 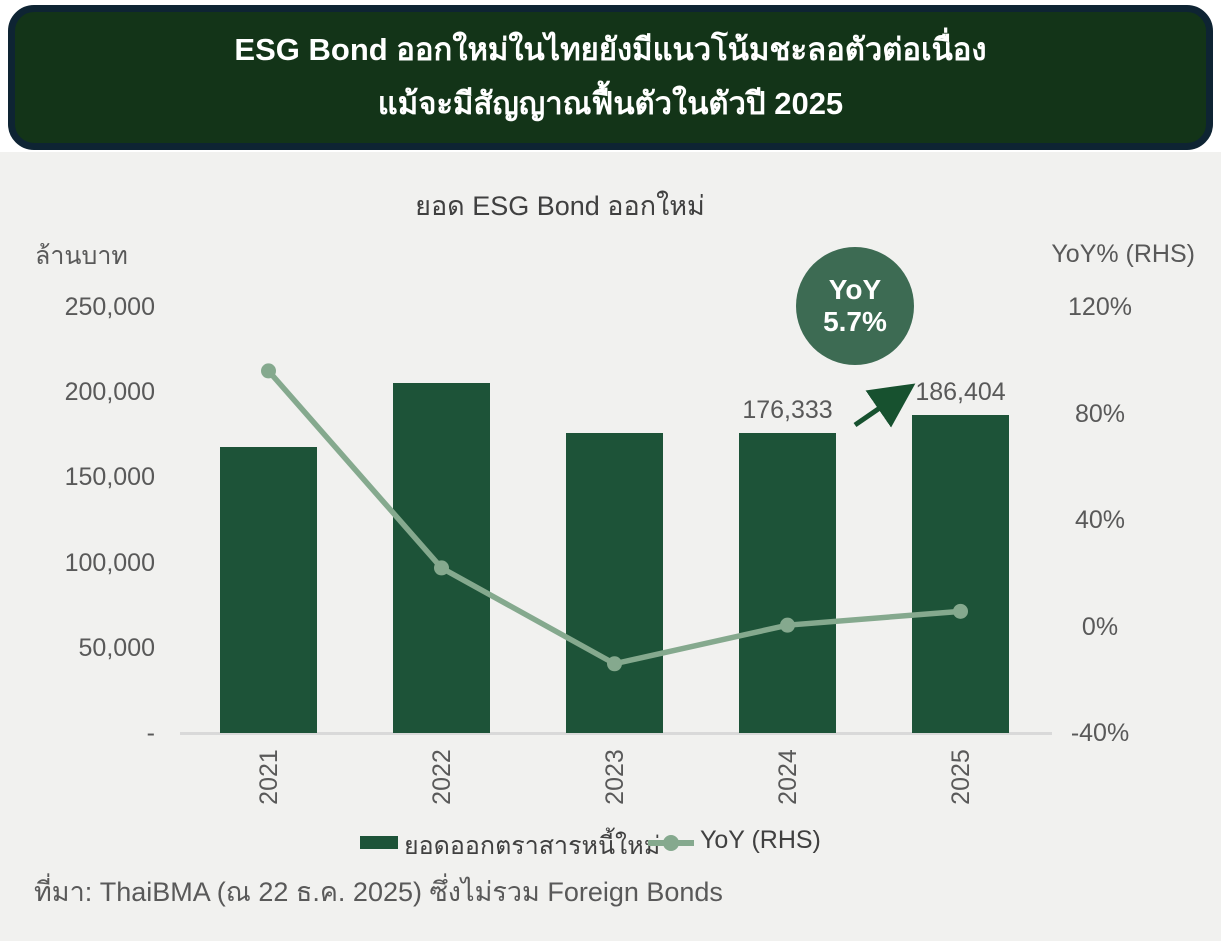 What do you see at coordinates (532, 846) in the screenshot?
I see `legend-bar-label: ยอดออกตราสารหนี้ใหม่` at bounding box center [532, 846].